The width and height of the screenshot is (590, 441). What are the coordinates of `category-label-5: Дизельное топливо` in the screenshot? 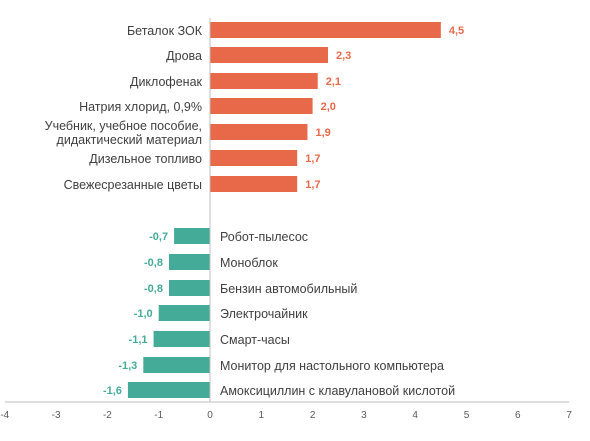 It's located at (145, 159).